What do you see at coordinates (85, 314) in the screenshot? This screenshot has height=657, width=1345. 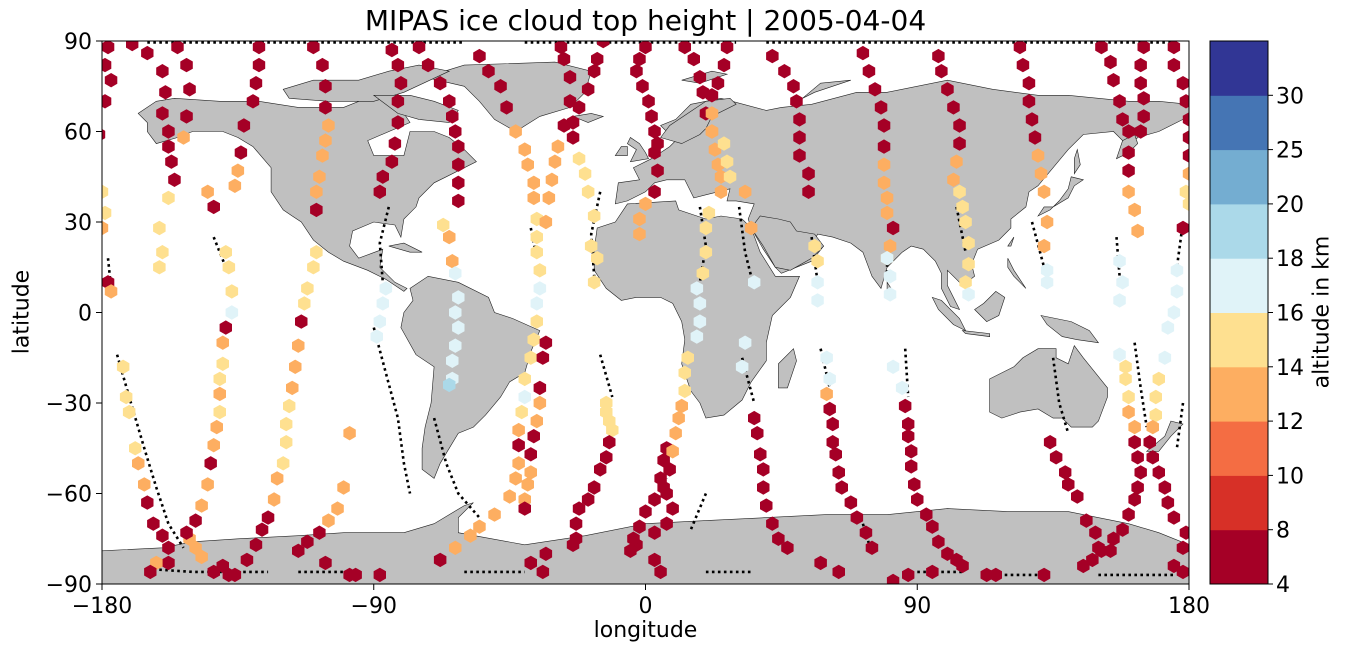 I see `y-tick-label: 0` at bounding box center [85, 314].